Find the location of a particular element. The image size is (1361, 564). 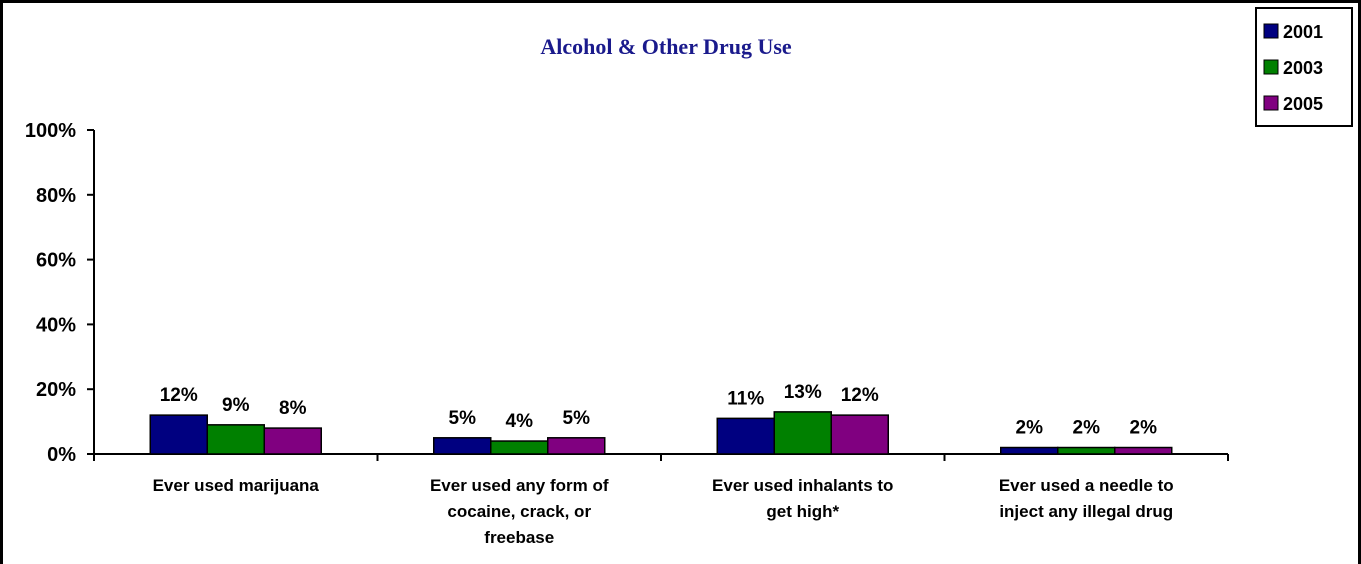

y-tick-label: 100% is located at coordinates (50, 131).